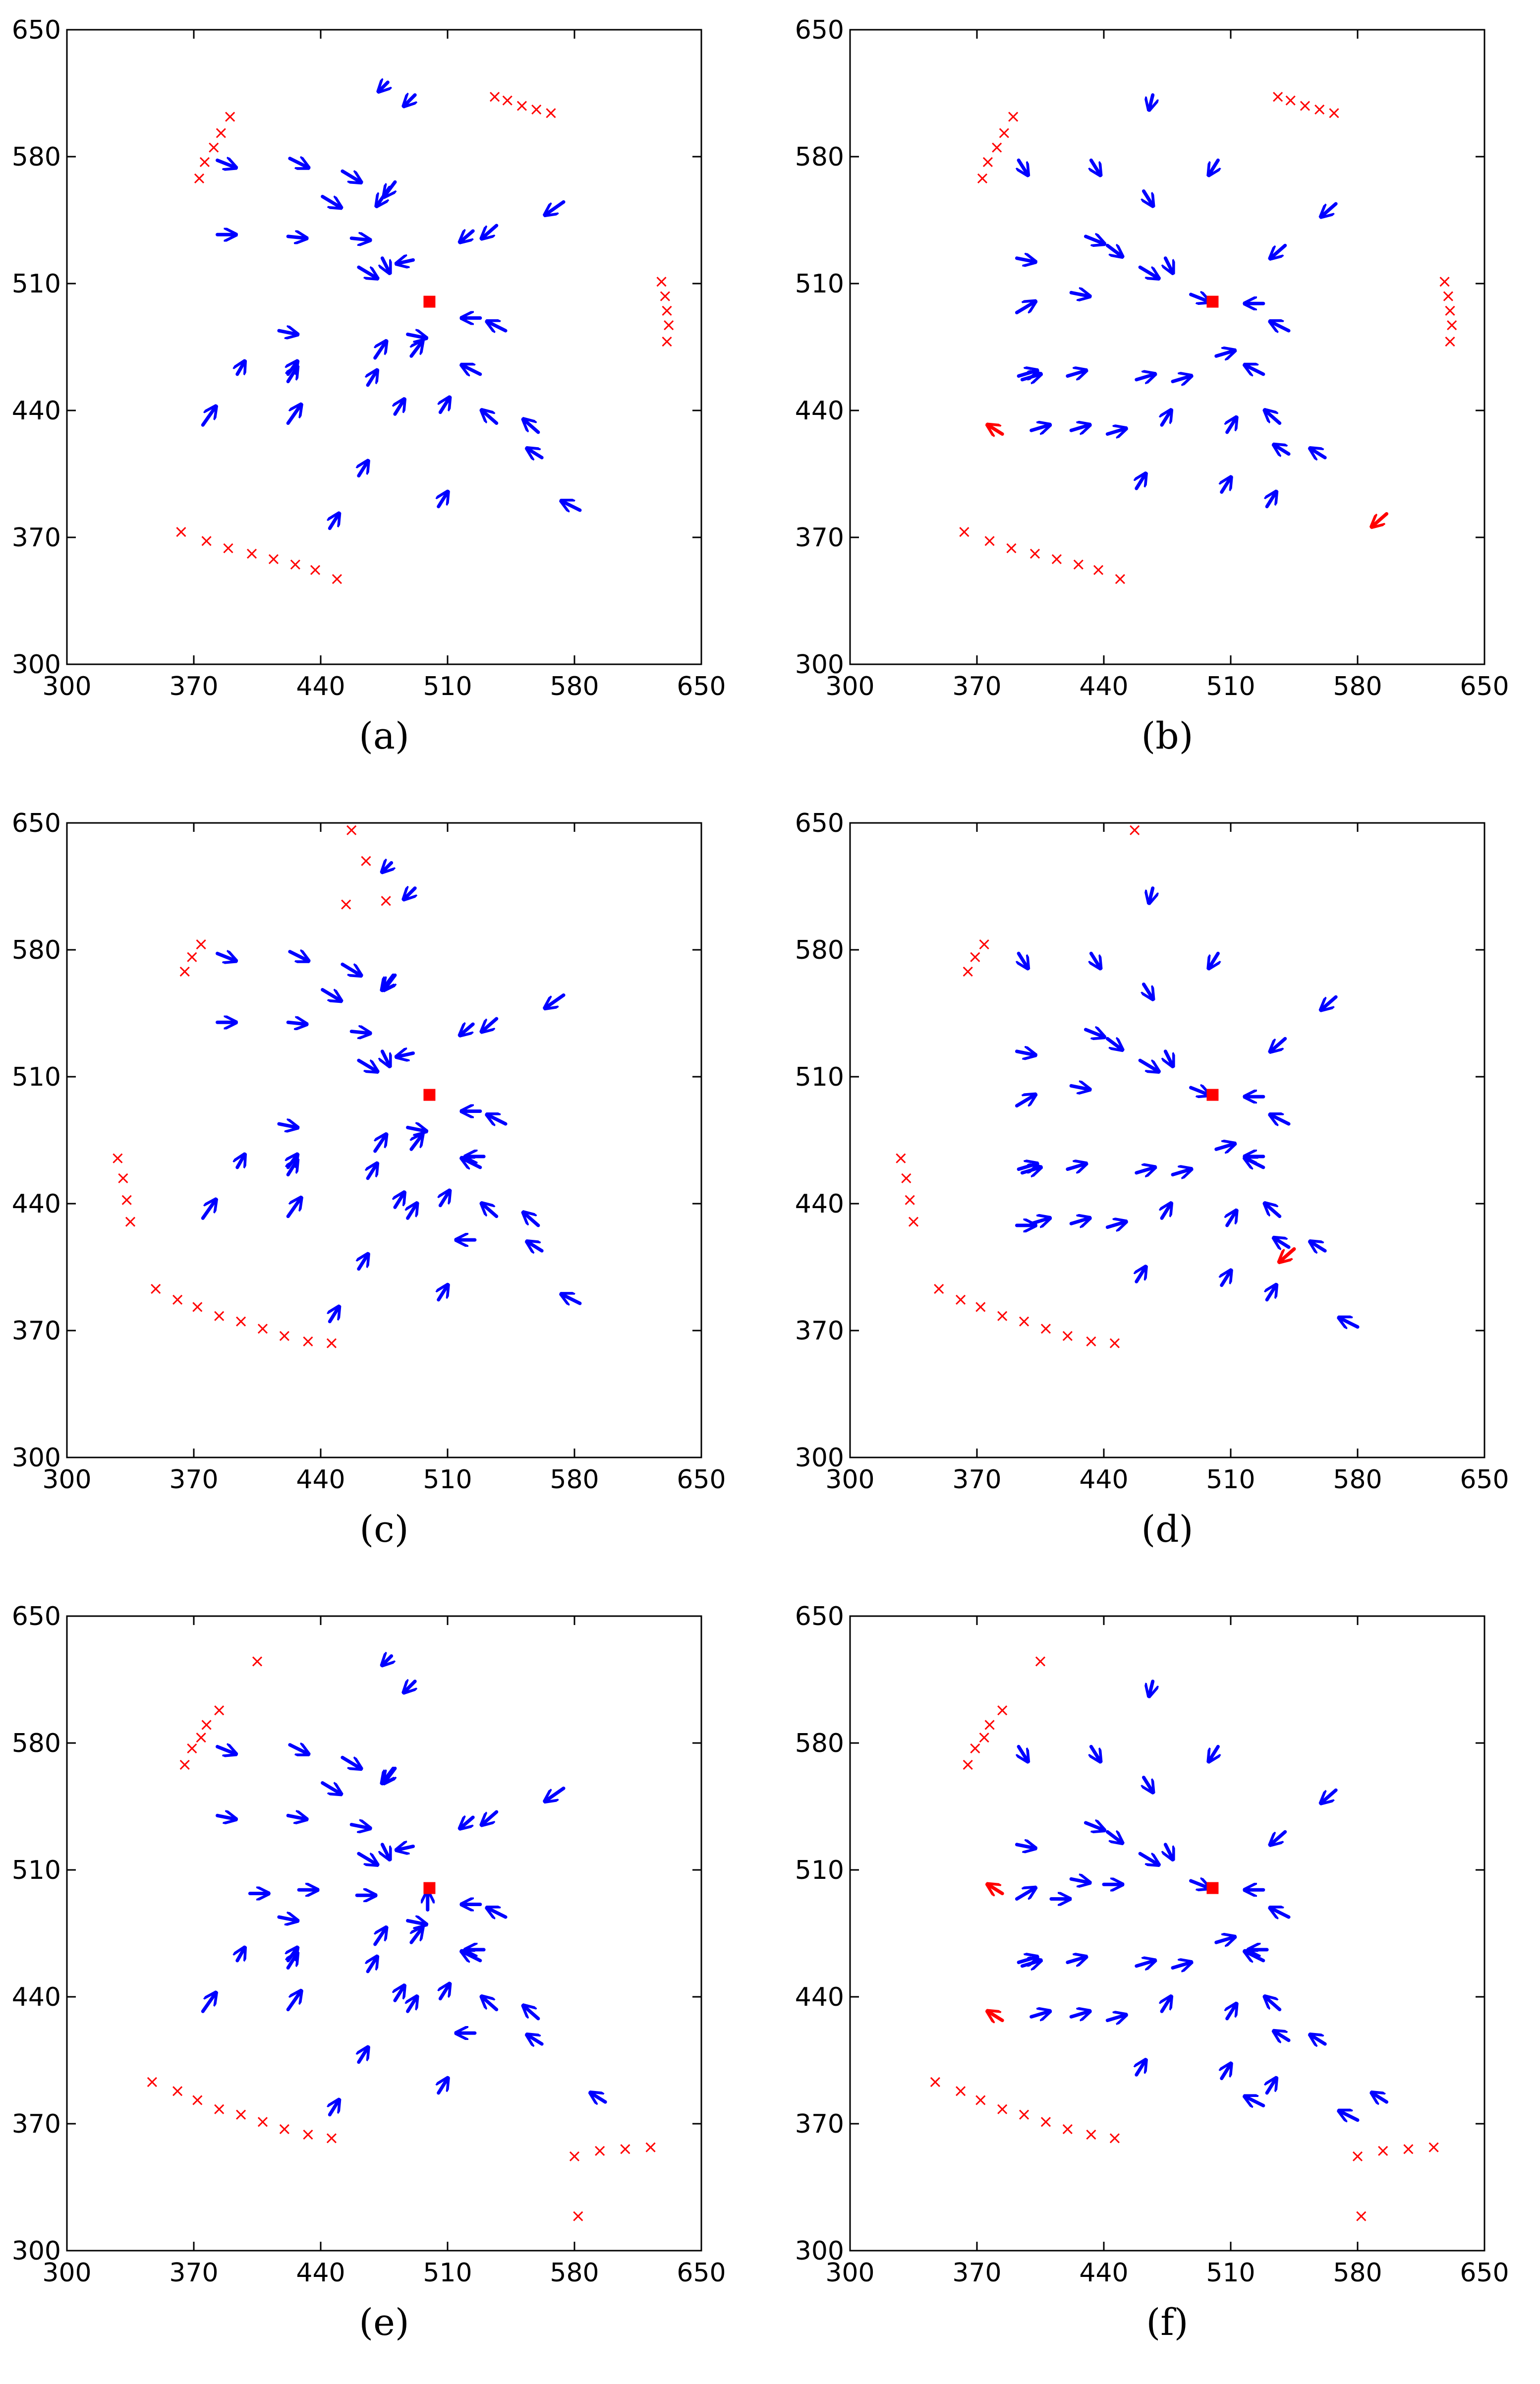 The width and height of the screenshot is (1540, 2384). What do you see at coordinates (1167, 347) in the screenshot?
I see `plot-frame` at bounding box center [1167, 347].